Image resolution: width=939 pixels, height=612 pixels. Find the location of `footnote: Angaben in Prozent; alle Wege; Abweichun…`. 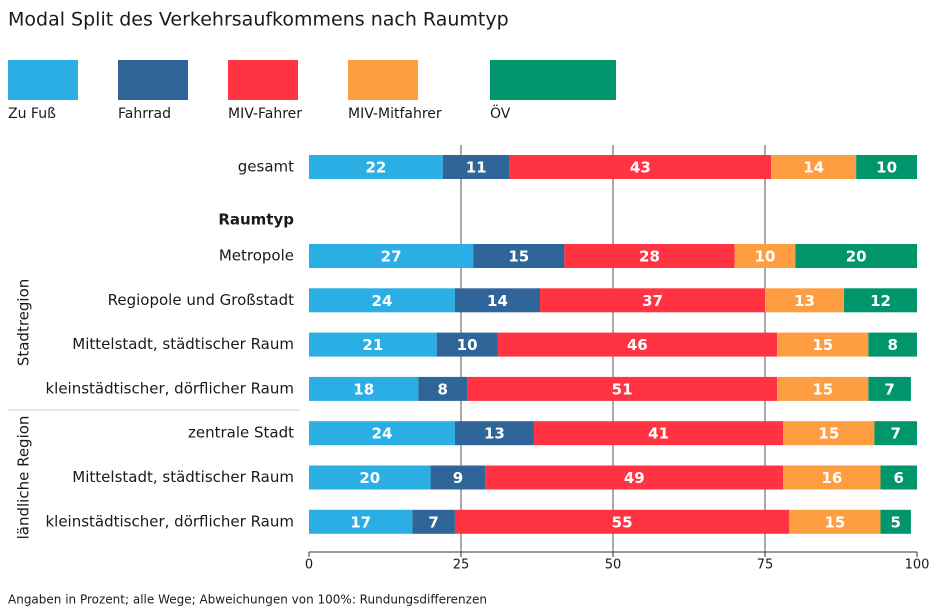

footnote: Angaben in Prozent; alle Wege; Abweichun… is located at coordinates (247, 600).